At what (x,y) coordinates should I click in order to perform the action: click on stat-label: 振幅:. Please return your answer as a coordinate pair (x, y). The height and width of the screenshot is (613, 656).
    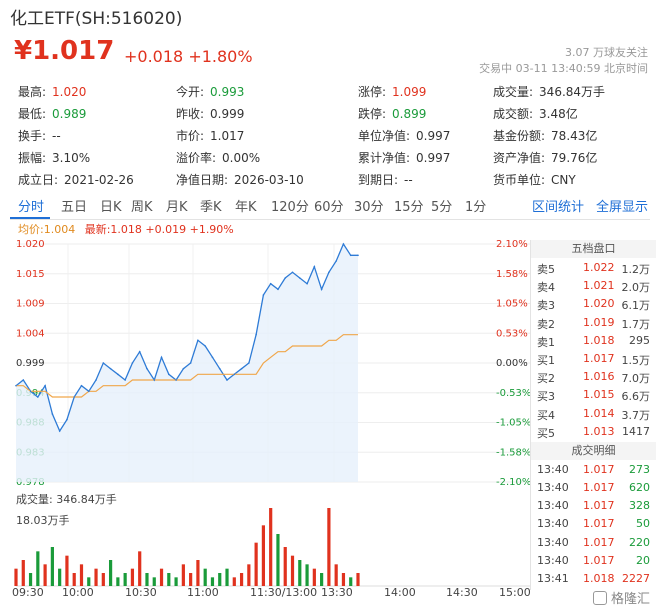
    Looking at the image, I should click on (32, 158).